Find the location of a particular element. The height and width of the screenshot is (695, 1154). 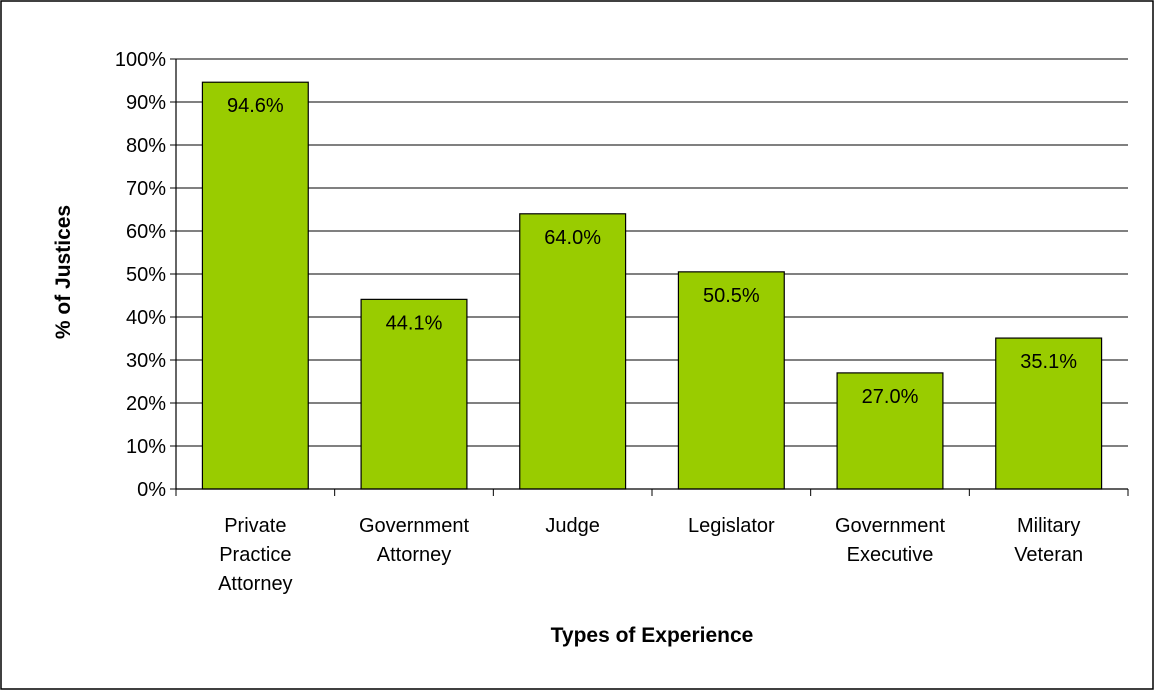

y-axis-title: % of Justices is located at coordinates (63, 272).